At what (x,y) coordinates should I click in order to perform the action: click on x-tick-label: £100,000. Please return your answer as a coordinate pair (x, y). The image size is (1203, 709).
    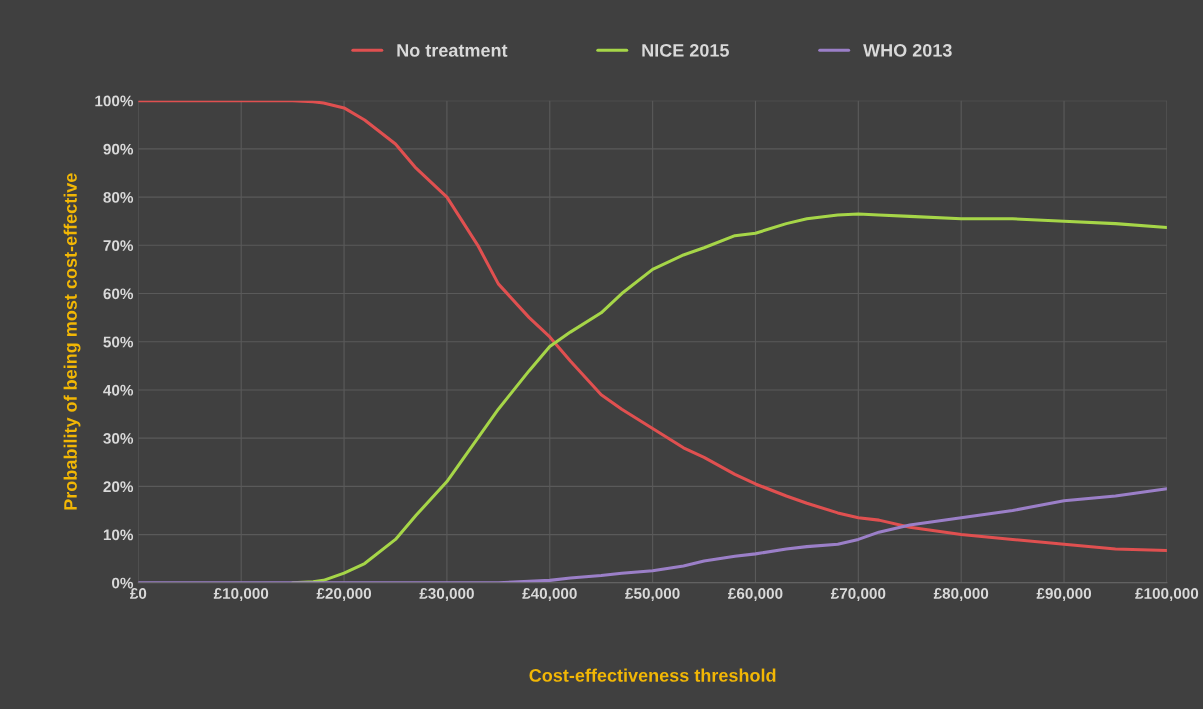
    Looking at the image, I should click on (1167, 595).